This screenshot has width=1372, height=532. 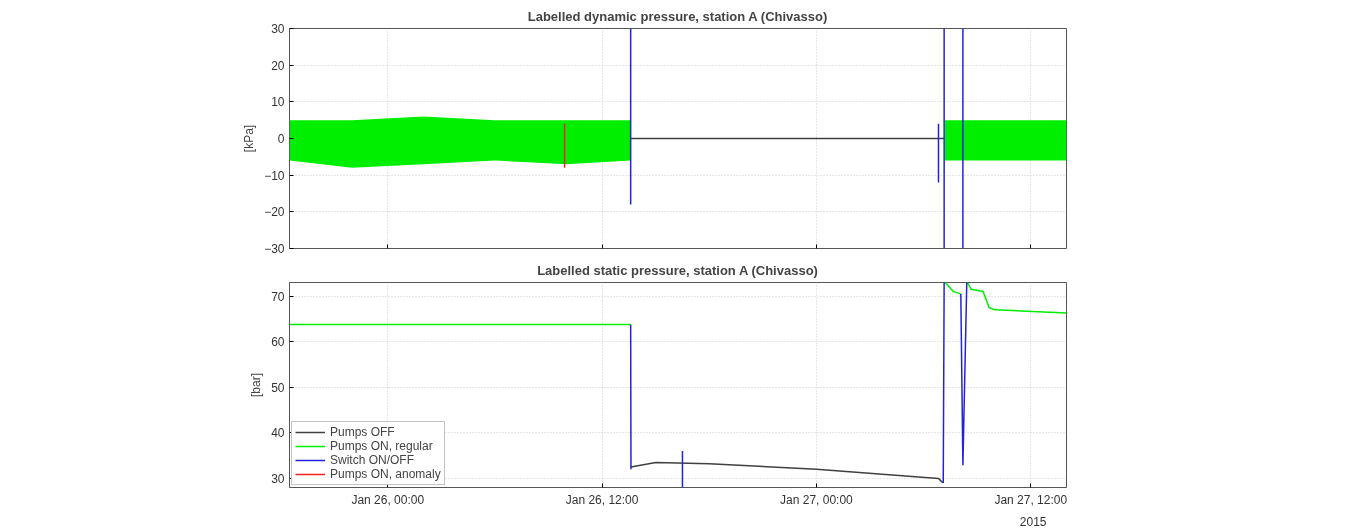 I want to click on x-tick-label: Jan 26, 00:00, so click(x=388, y=499).